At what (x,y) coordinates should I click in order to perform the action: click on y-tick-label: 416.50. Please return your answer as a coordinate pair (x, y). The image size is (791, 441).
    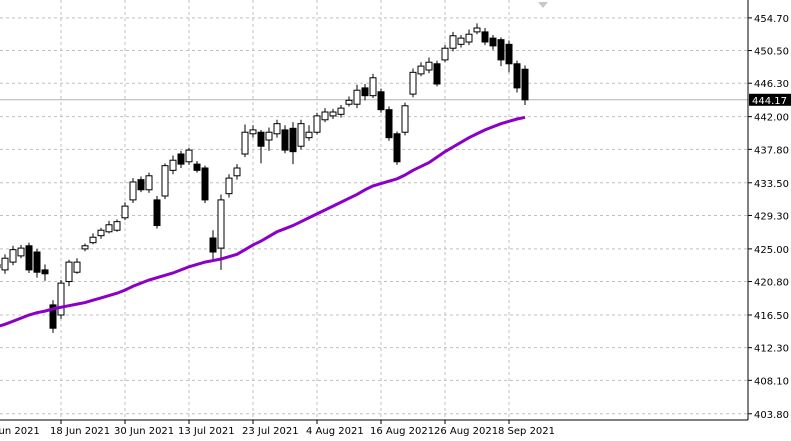
    Looking at the image, I should click on (771, 316).